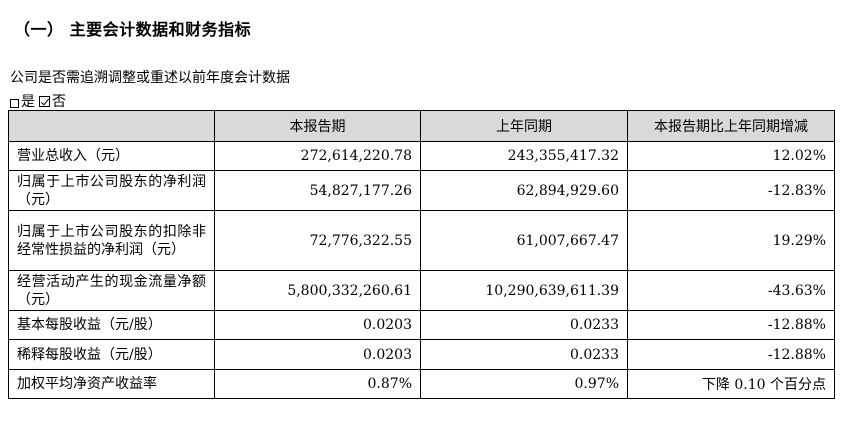 The width and height of the screenshot is (844, 425). What do you see at coordinates (524, 156) in the screenshot?
I see `prior-value: 243,355,417.32` at bounding box center [524, 156].